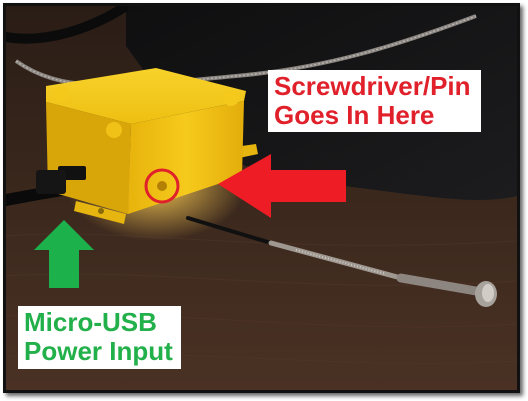 This screenshot has width=528, height=401. What do you see at coordinates (64, 254) in the screenshot?
I see `green-arrow` at bounding box center [64, 254].